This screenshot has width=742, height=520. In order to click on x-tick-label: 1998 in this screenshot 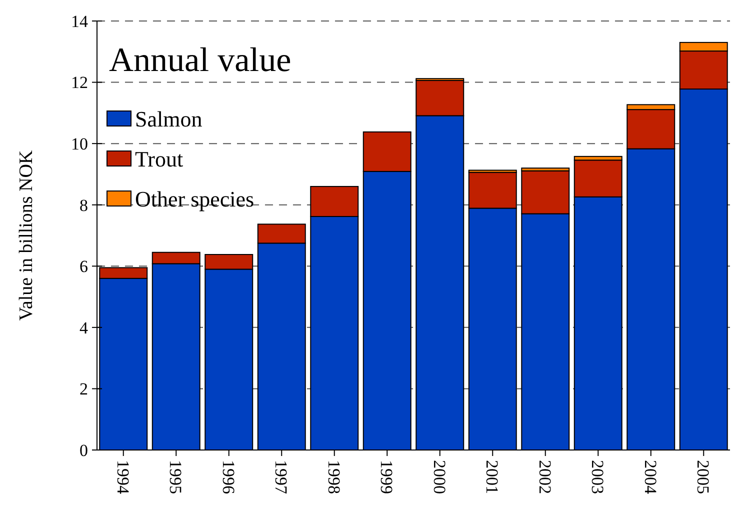, I will do `click(334, 477)`.